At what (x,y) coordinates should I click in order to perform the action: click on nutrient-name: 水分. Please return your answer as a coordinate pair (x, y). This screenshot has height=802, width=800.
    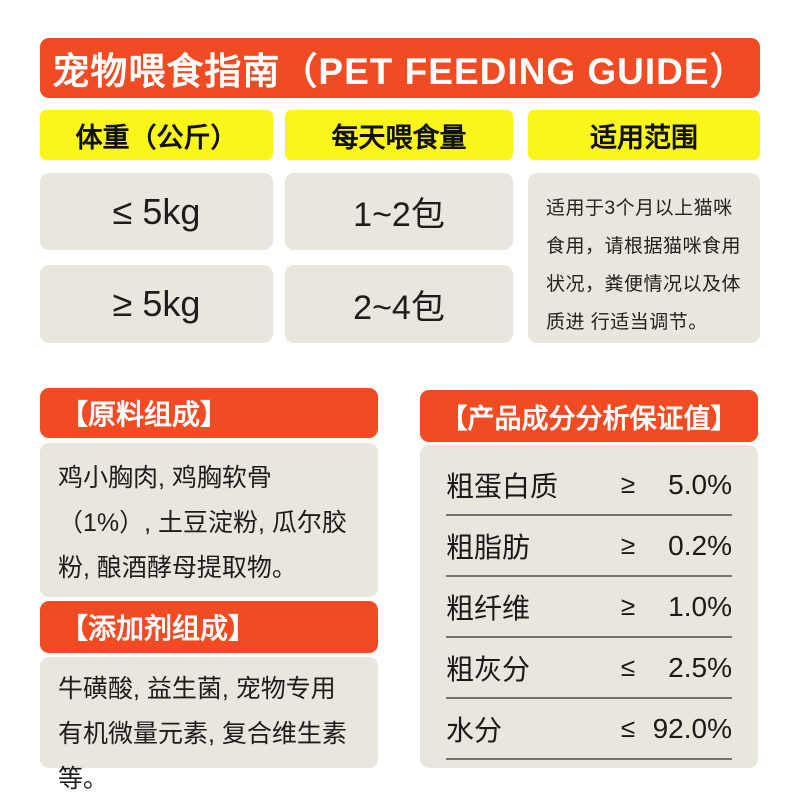
    Looking at the image, I should click on (474, 730).